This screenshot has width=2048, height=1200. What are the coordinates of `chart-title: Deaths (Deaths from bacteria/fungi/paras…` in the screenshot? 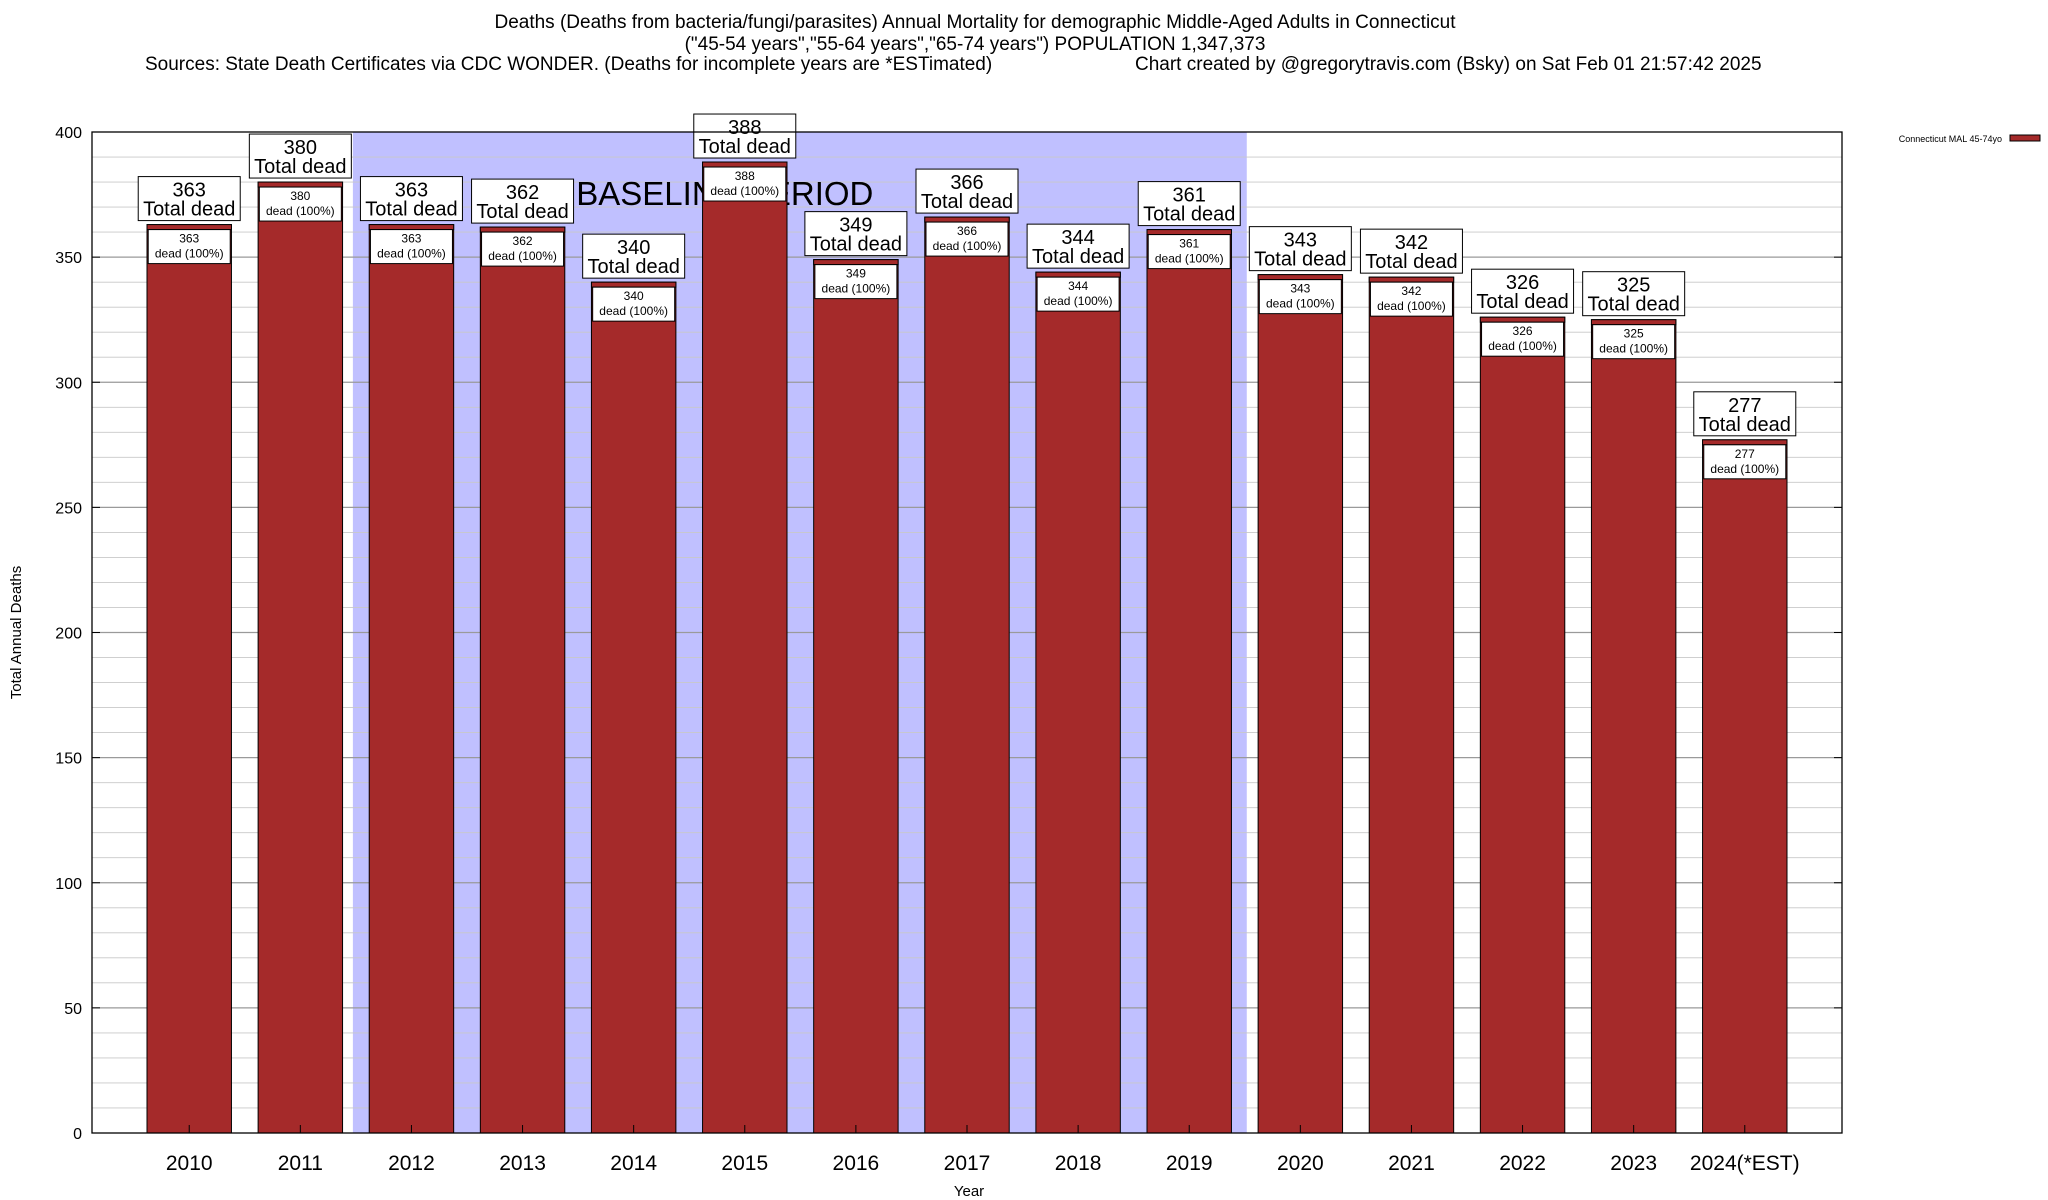 It's located at (975, 34).